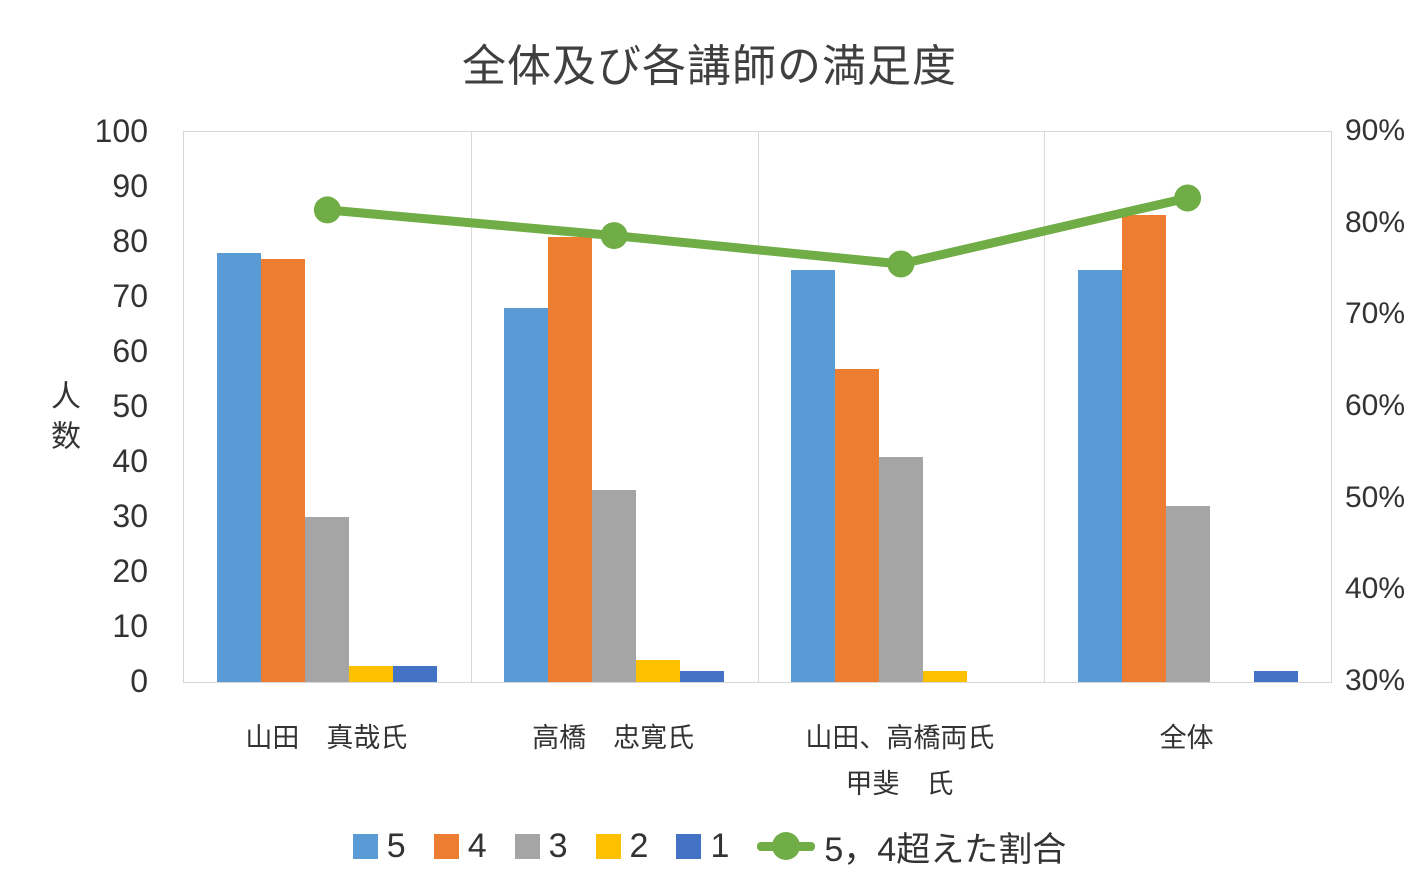 Image resolution: width=1419 pixels, height=887 pixels. I want to click on legend-line-marker-icon, so click(786, 846).